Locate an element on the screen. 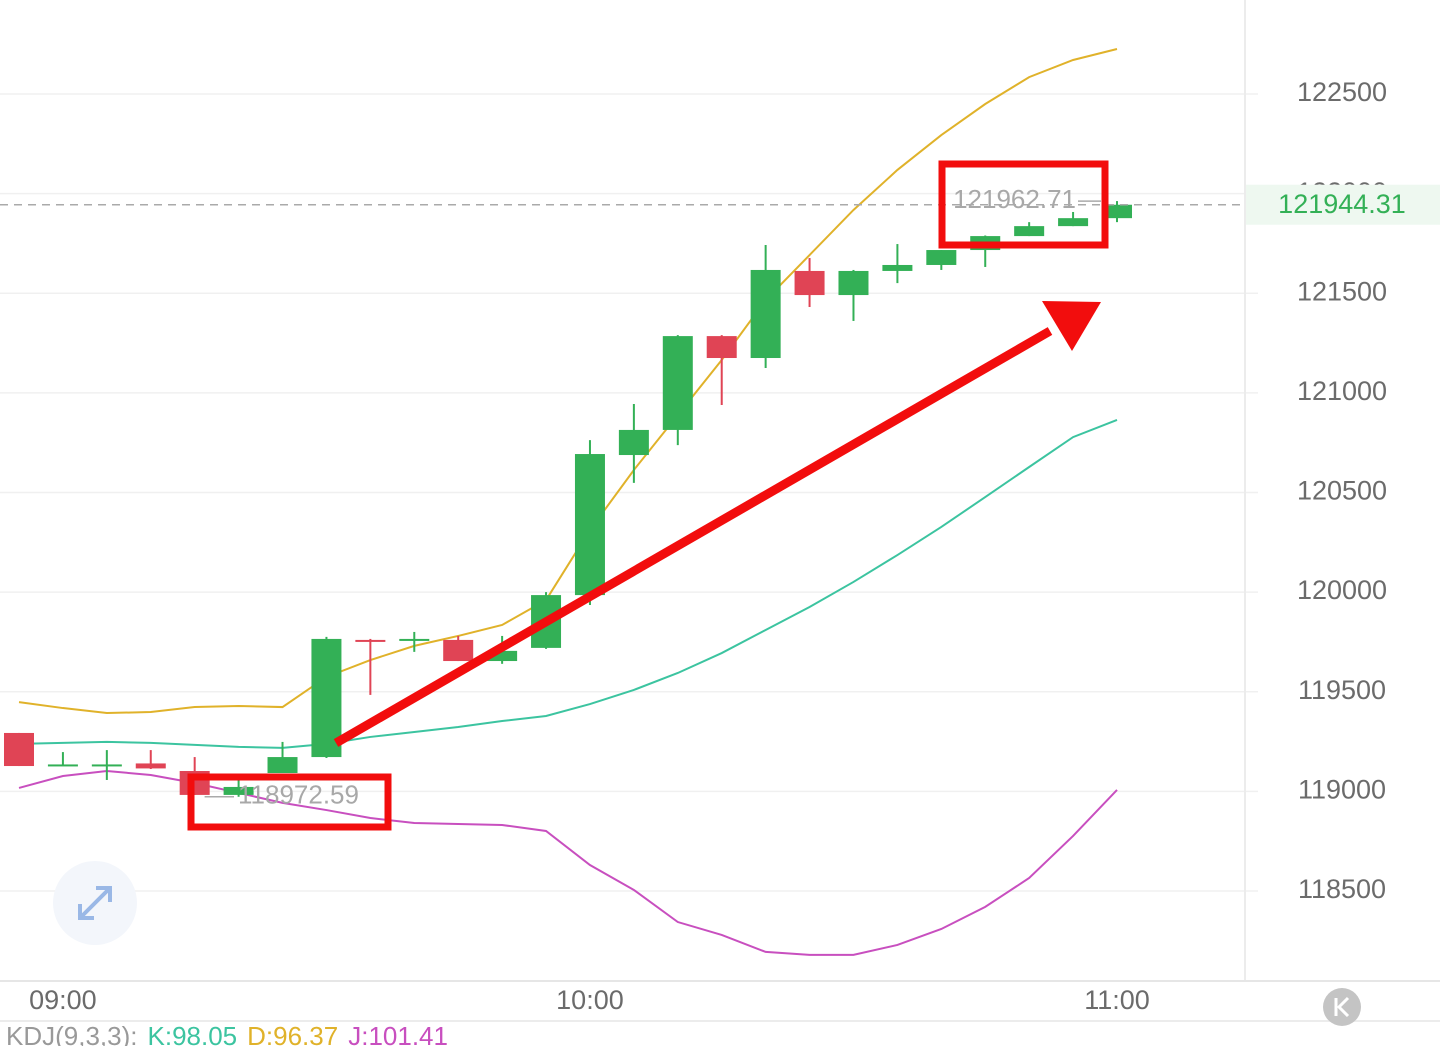 The width and height of the screenshot is (1440, 1046). current-price-label: 121944.31 is located at coordinates (1342, 204).